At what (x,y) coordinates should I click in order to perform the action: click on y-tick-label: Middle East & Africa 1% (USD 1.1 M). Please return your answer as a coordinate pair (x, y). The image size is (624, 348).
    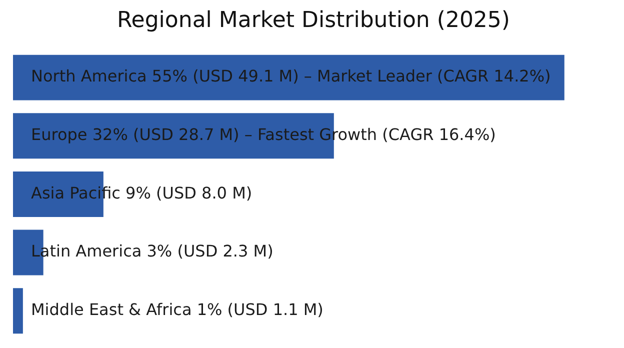
    Looking at the image, I should click on (177, 309).